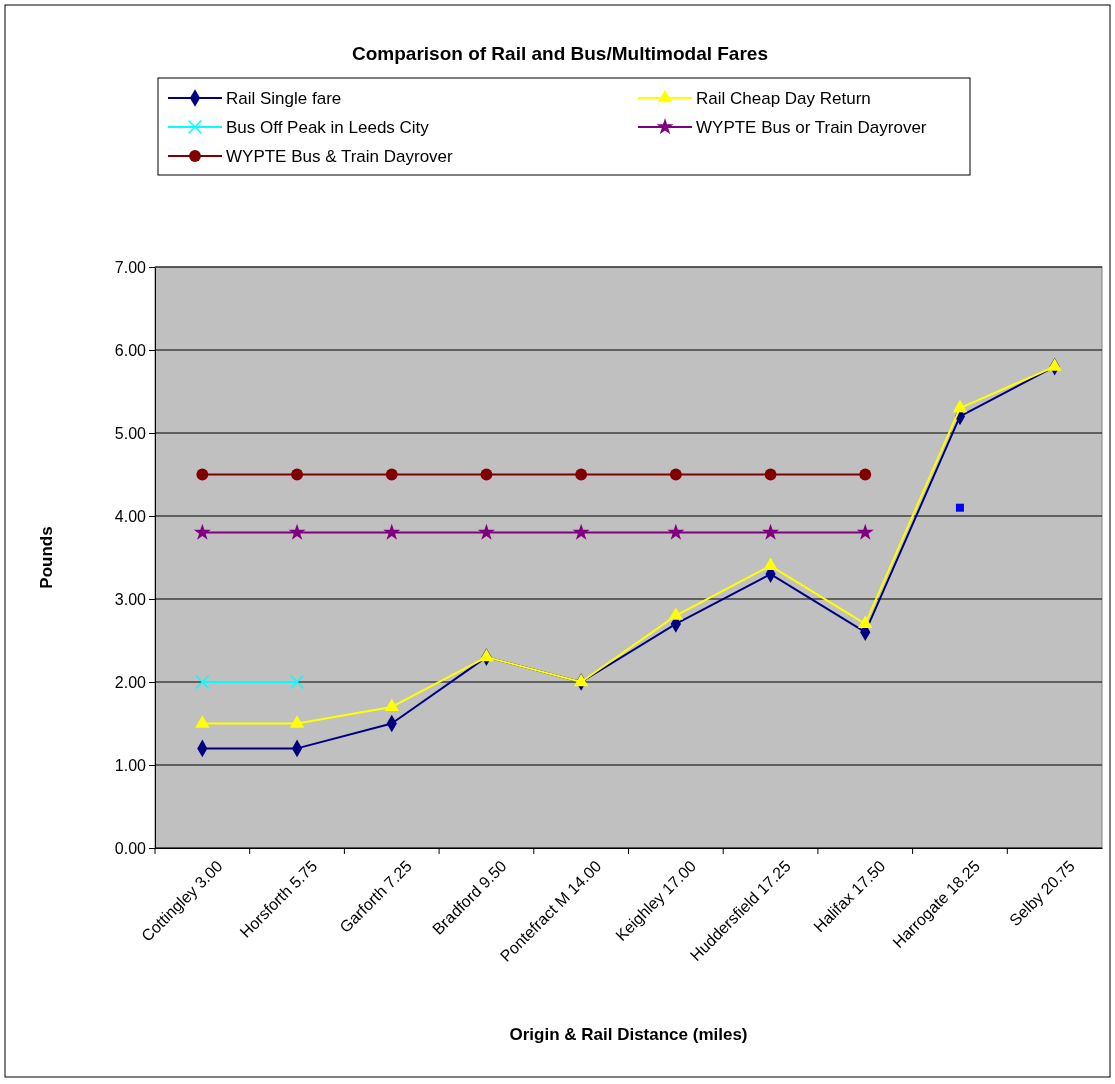  What do you see at coordinates (284, 98) in the screenshot?
I see `legend-label: Rail Single fare` at bounding box center [284, 98].